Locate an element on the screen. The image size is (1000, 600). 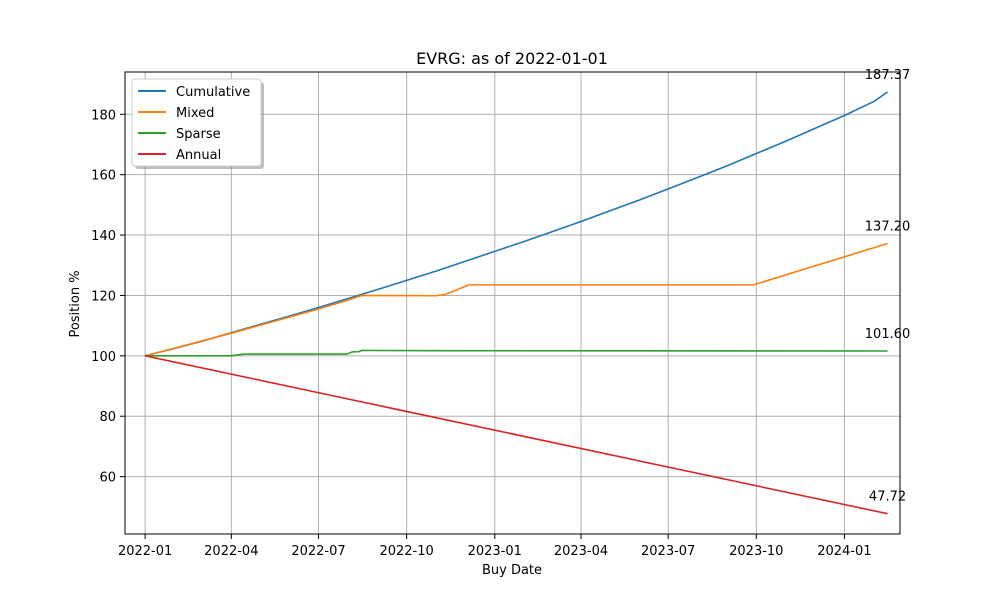
x-tick-label: 2022-01 is located at coordinates (145, 551).